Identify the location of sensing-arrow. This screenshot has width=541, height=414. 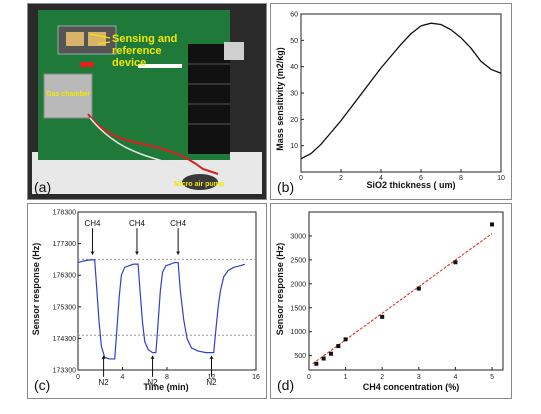
(100, 36).